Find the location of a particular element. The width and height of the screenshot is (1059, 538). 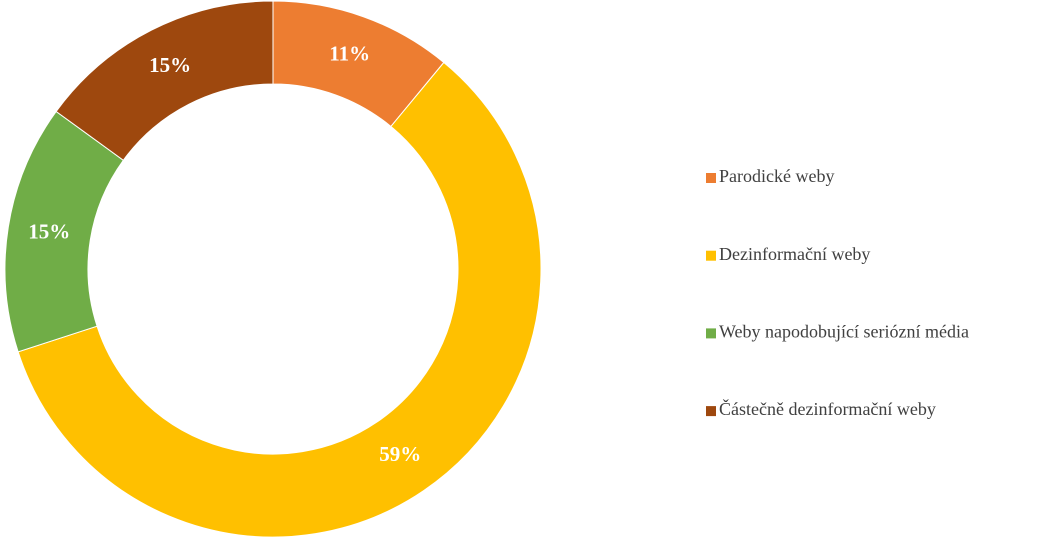

legend-label: Weby napodobující seriózní média is located at coordinates (844, 332).